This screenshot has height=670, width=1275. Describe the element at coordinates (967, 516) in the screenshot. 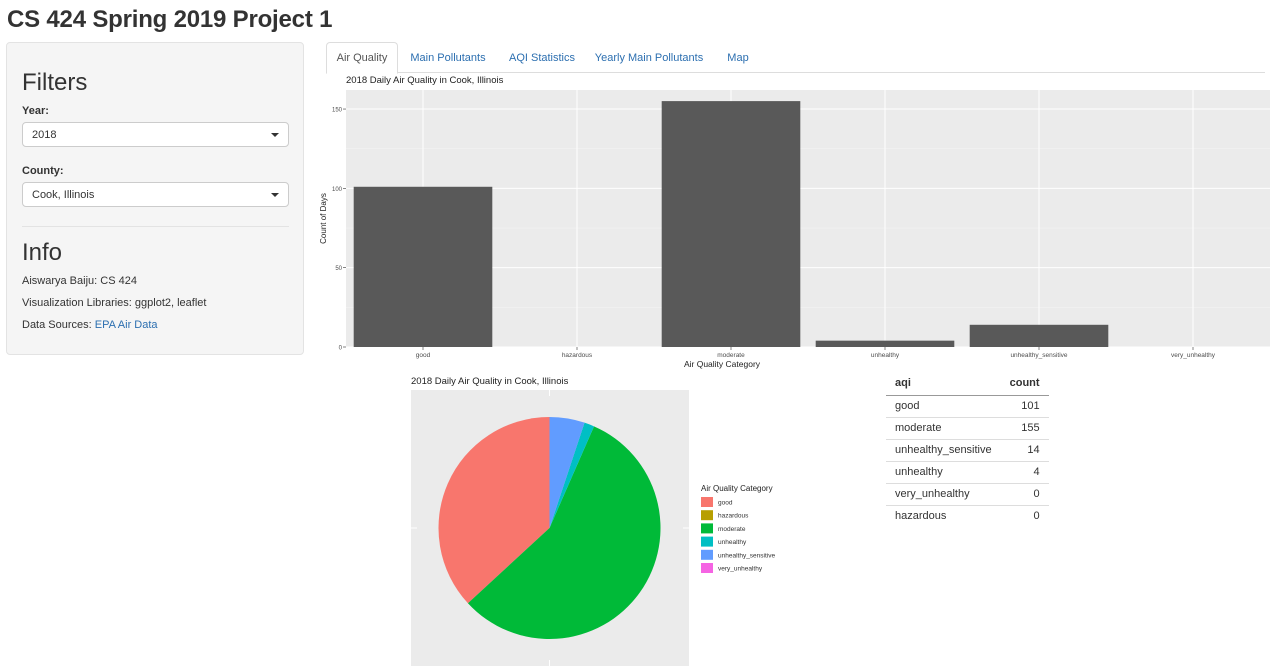

I see `table-row: hazardous 0` at that location.